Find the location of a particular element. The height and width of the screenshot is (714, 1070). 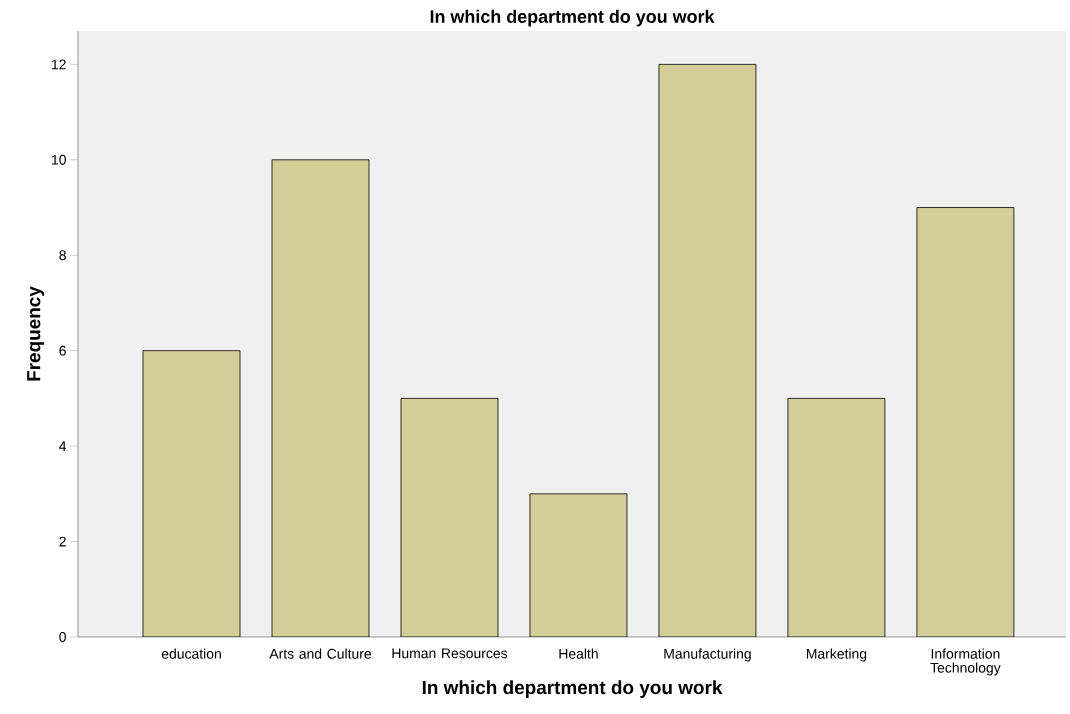

x-tick-label: Health is located at coordinates (578, 653).